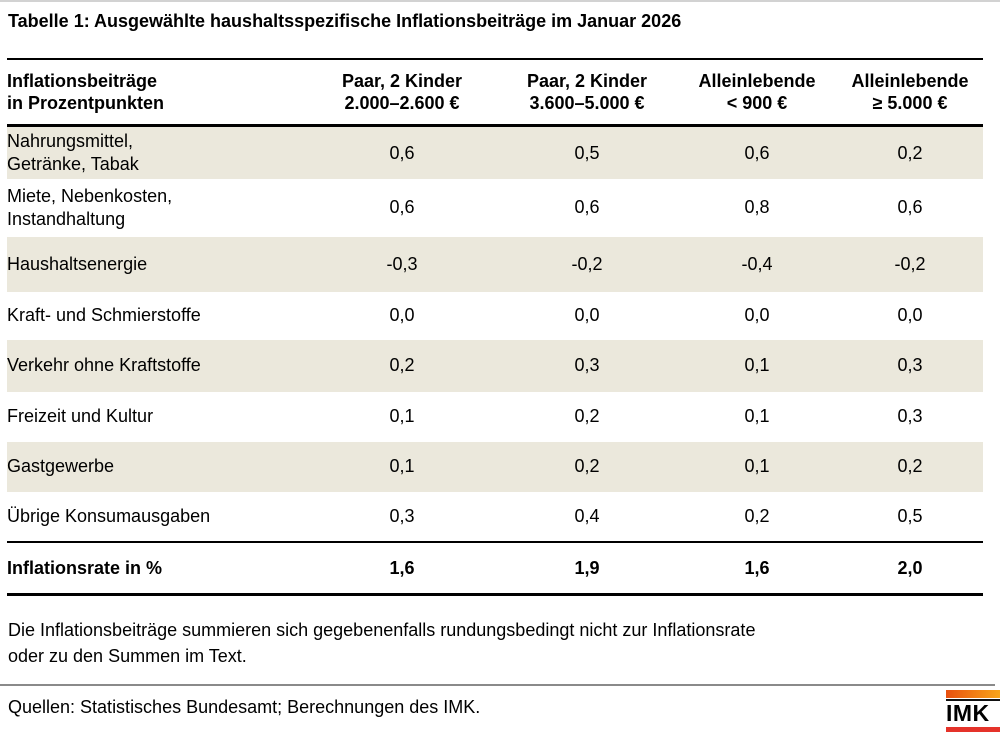 The image size is (1000, 740). I want to click on header-col-allein-ab5000: Alleinlebende ≥ 5.000 €, so click(910, 93).